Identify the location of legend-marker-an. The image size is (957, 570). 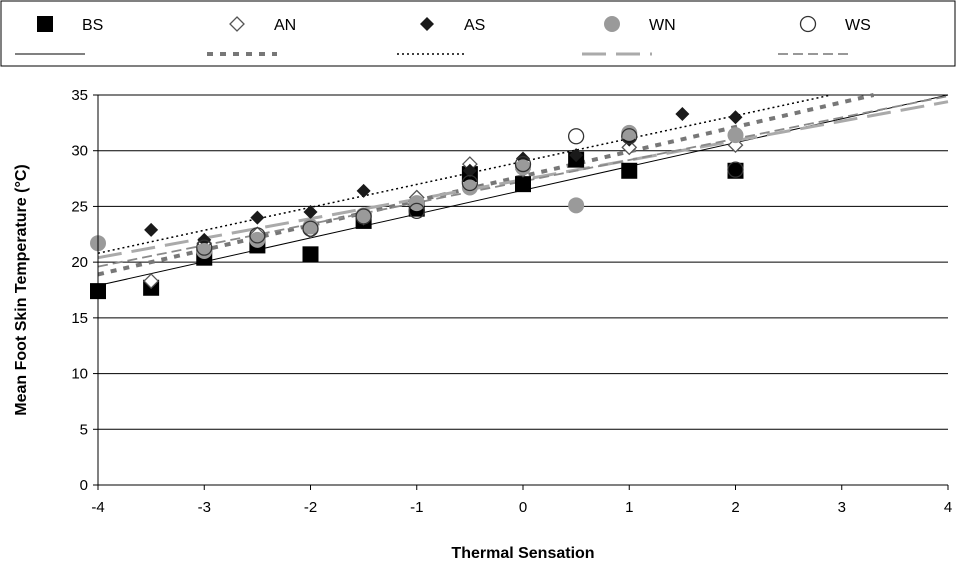
(237, 24).